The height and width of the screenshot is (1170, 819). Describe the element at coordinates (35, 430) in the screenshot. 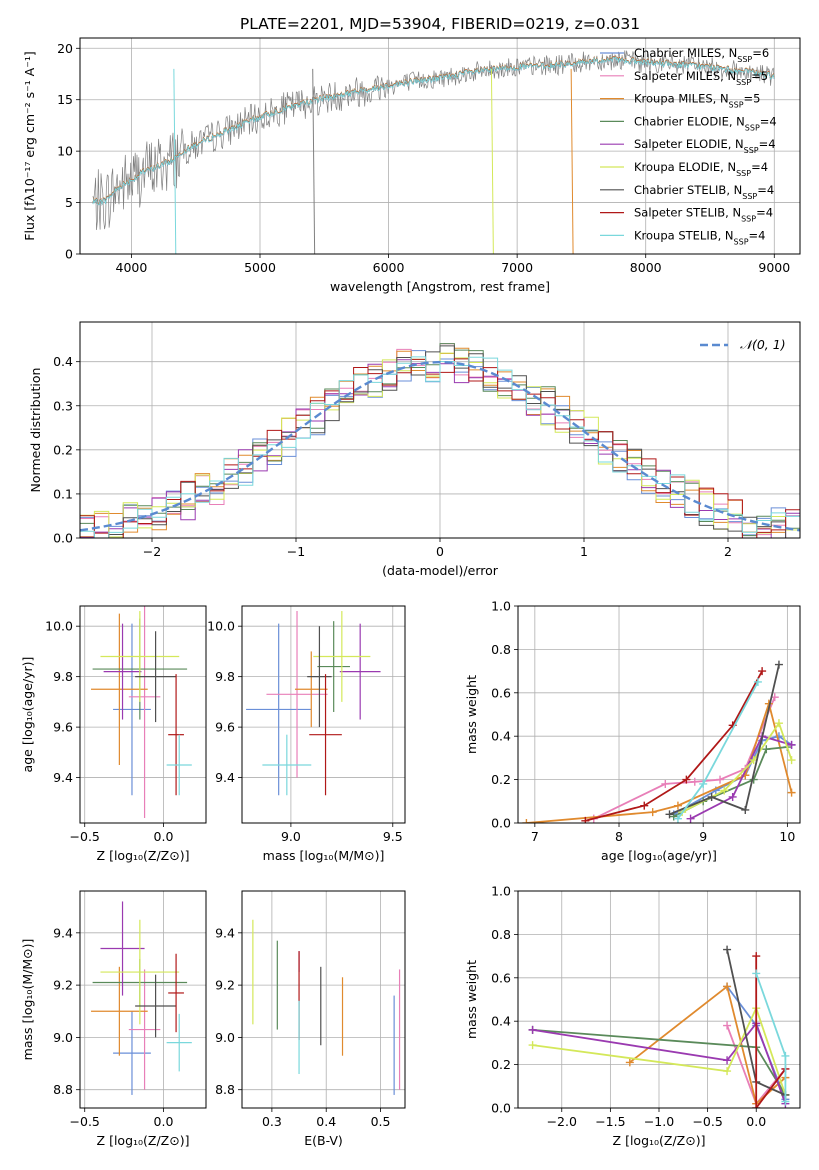

I see `y-axis-label: Normed distribution` at that location.